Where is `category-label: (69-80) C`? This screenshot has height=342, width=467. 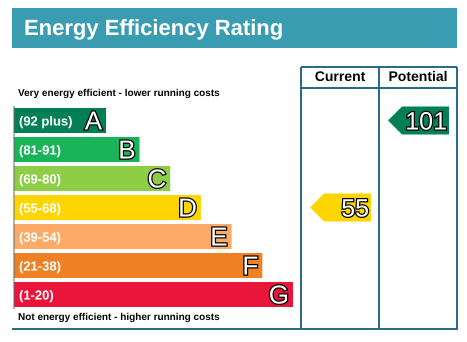
category-label: (69-80) C is located at coordinates (92, 179).